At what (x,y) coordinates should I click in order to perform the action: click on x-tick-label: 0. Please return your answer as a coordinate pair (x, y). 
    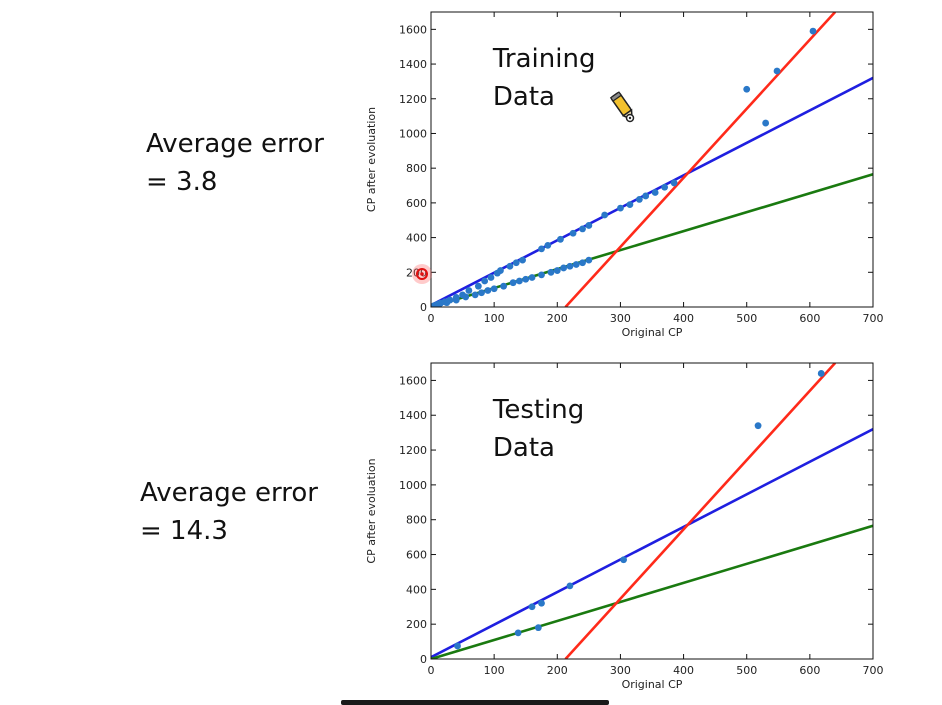
    Looking at the image, I should click on (431, 670).